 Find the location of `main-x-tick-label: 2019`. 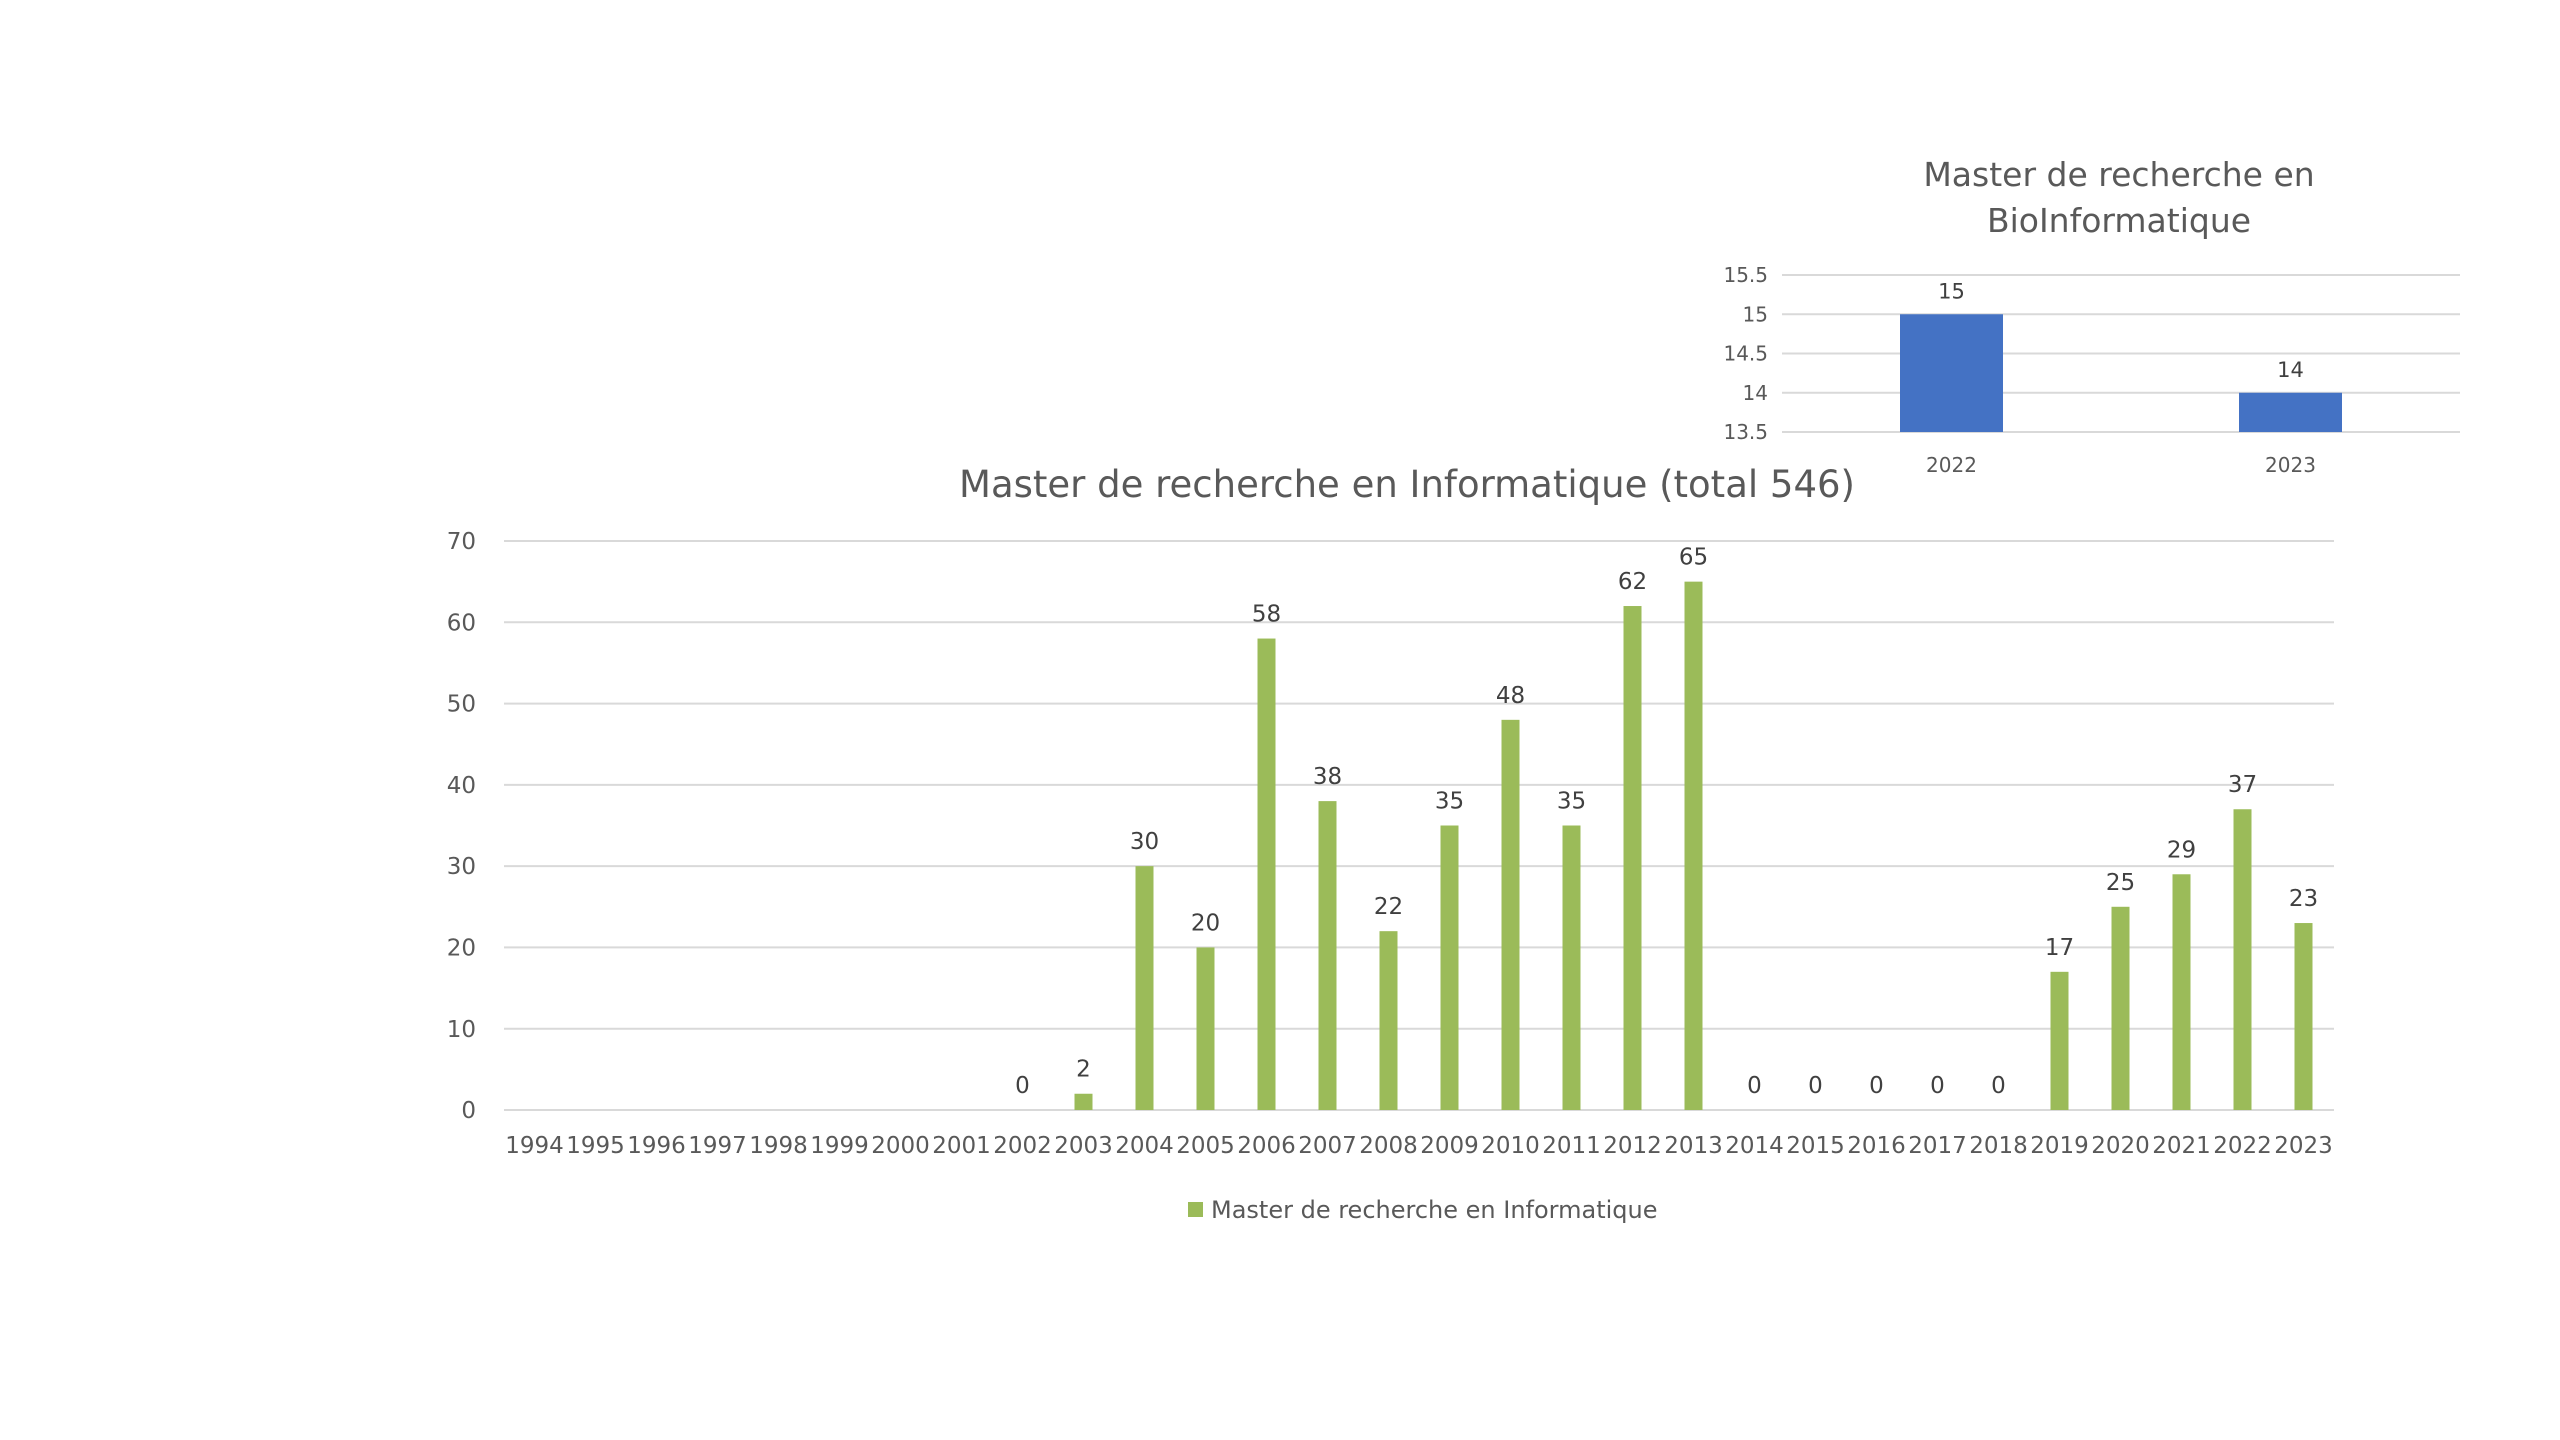

main-x-tick-label: 2019 is located at coordinates (2059, 1146).